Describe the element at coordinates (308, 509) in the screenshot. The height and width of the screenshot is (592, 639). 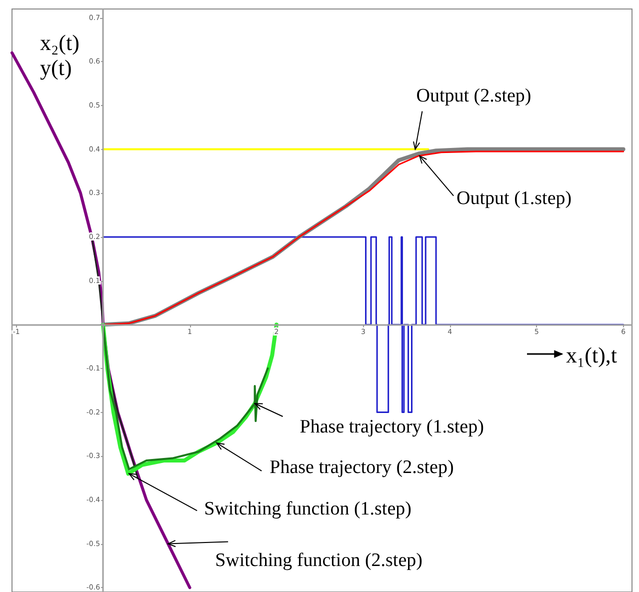
I see `annotation: Switching function (1.step)` at that location.